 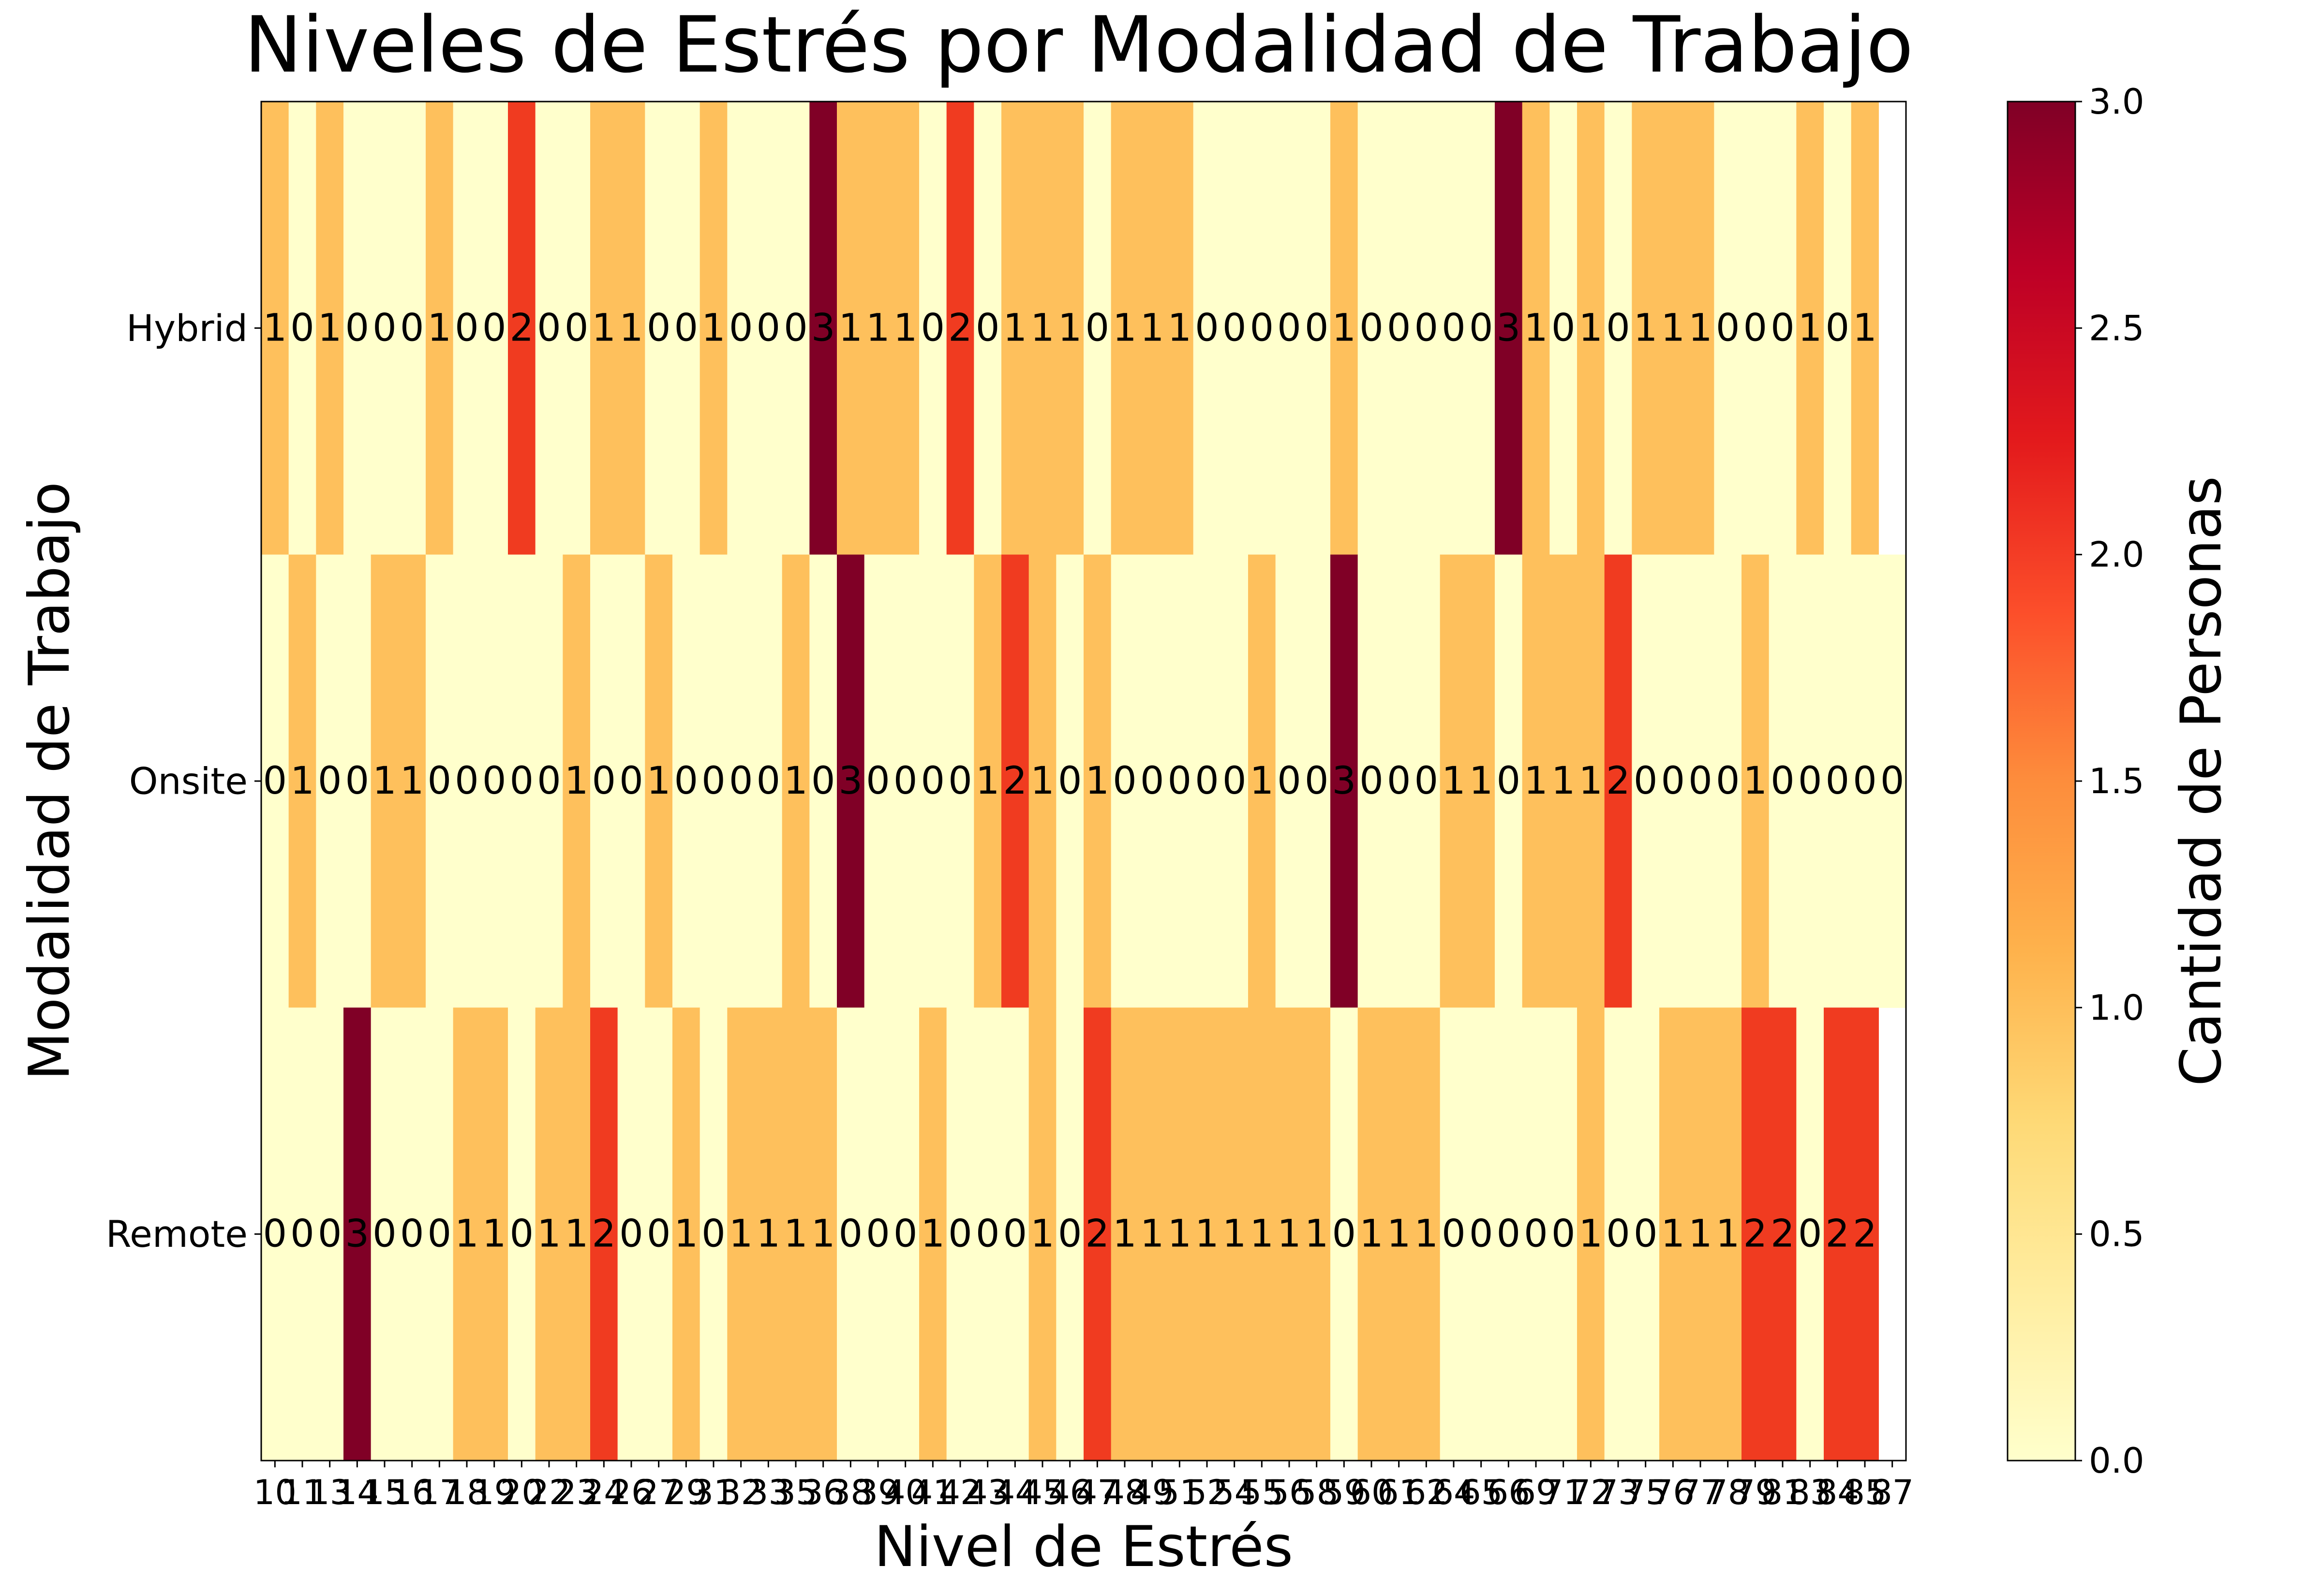 What do you see at coordinates (384, 1492) in the screenshot?
I see `x-tick-label: 15` at bounding box center [384, 1492].